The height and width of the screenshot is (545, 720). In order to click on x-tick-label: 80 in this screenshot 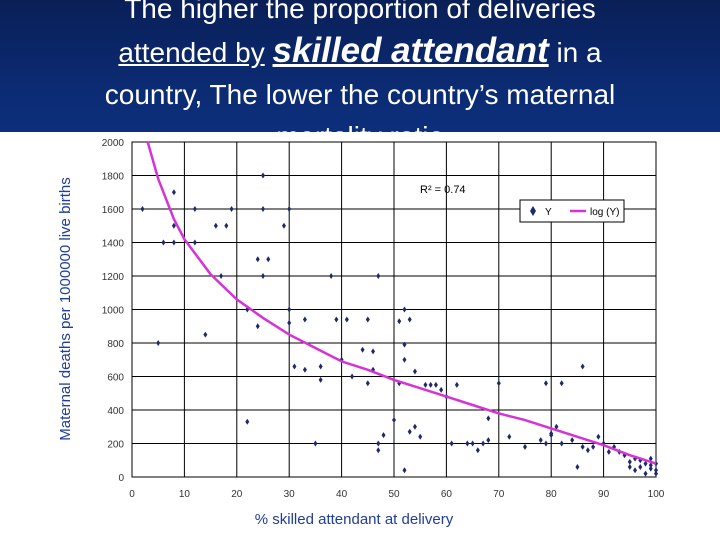, I will do `click(552, 494)`.